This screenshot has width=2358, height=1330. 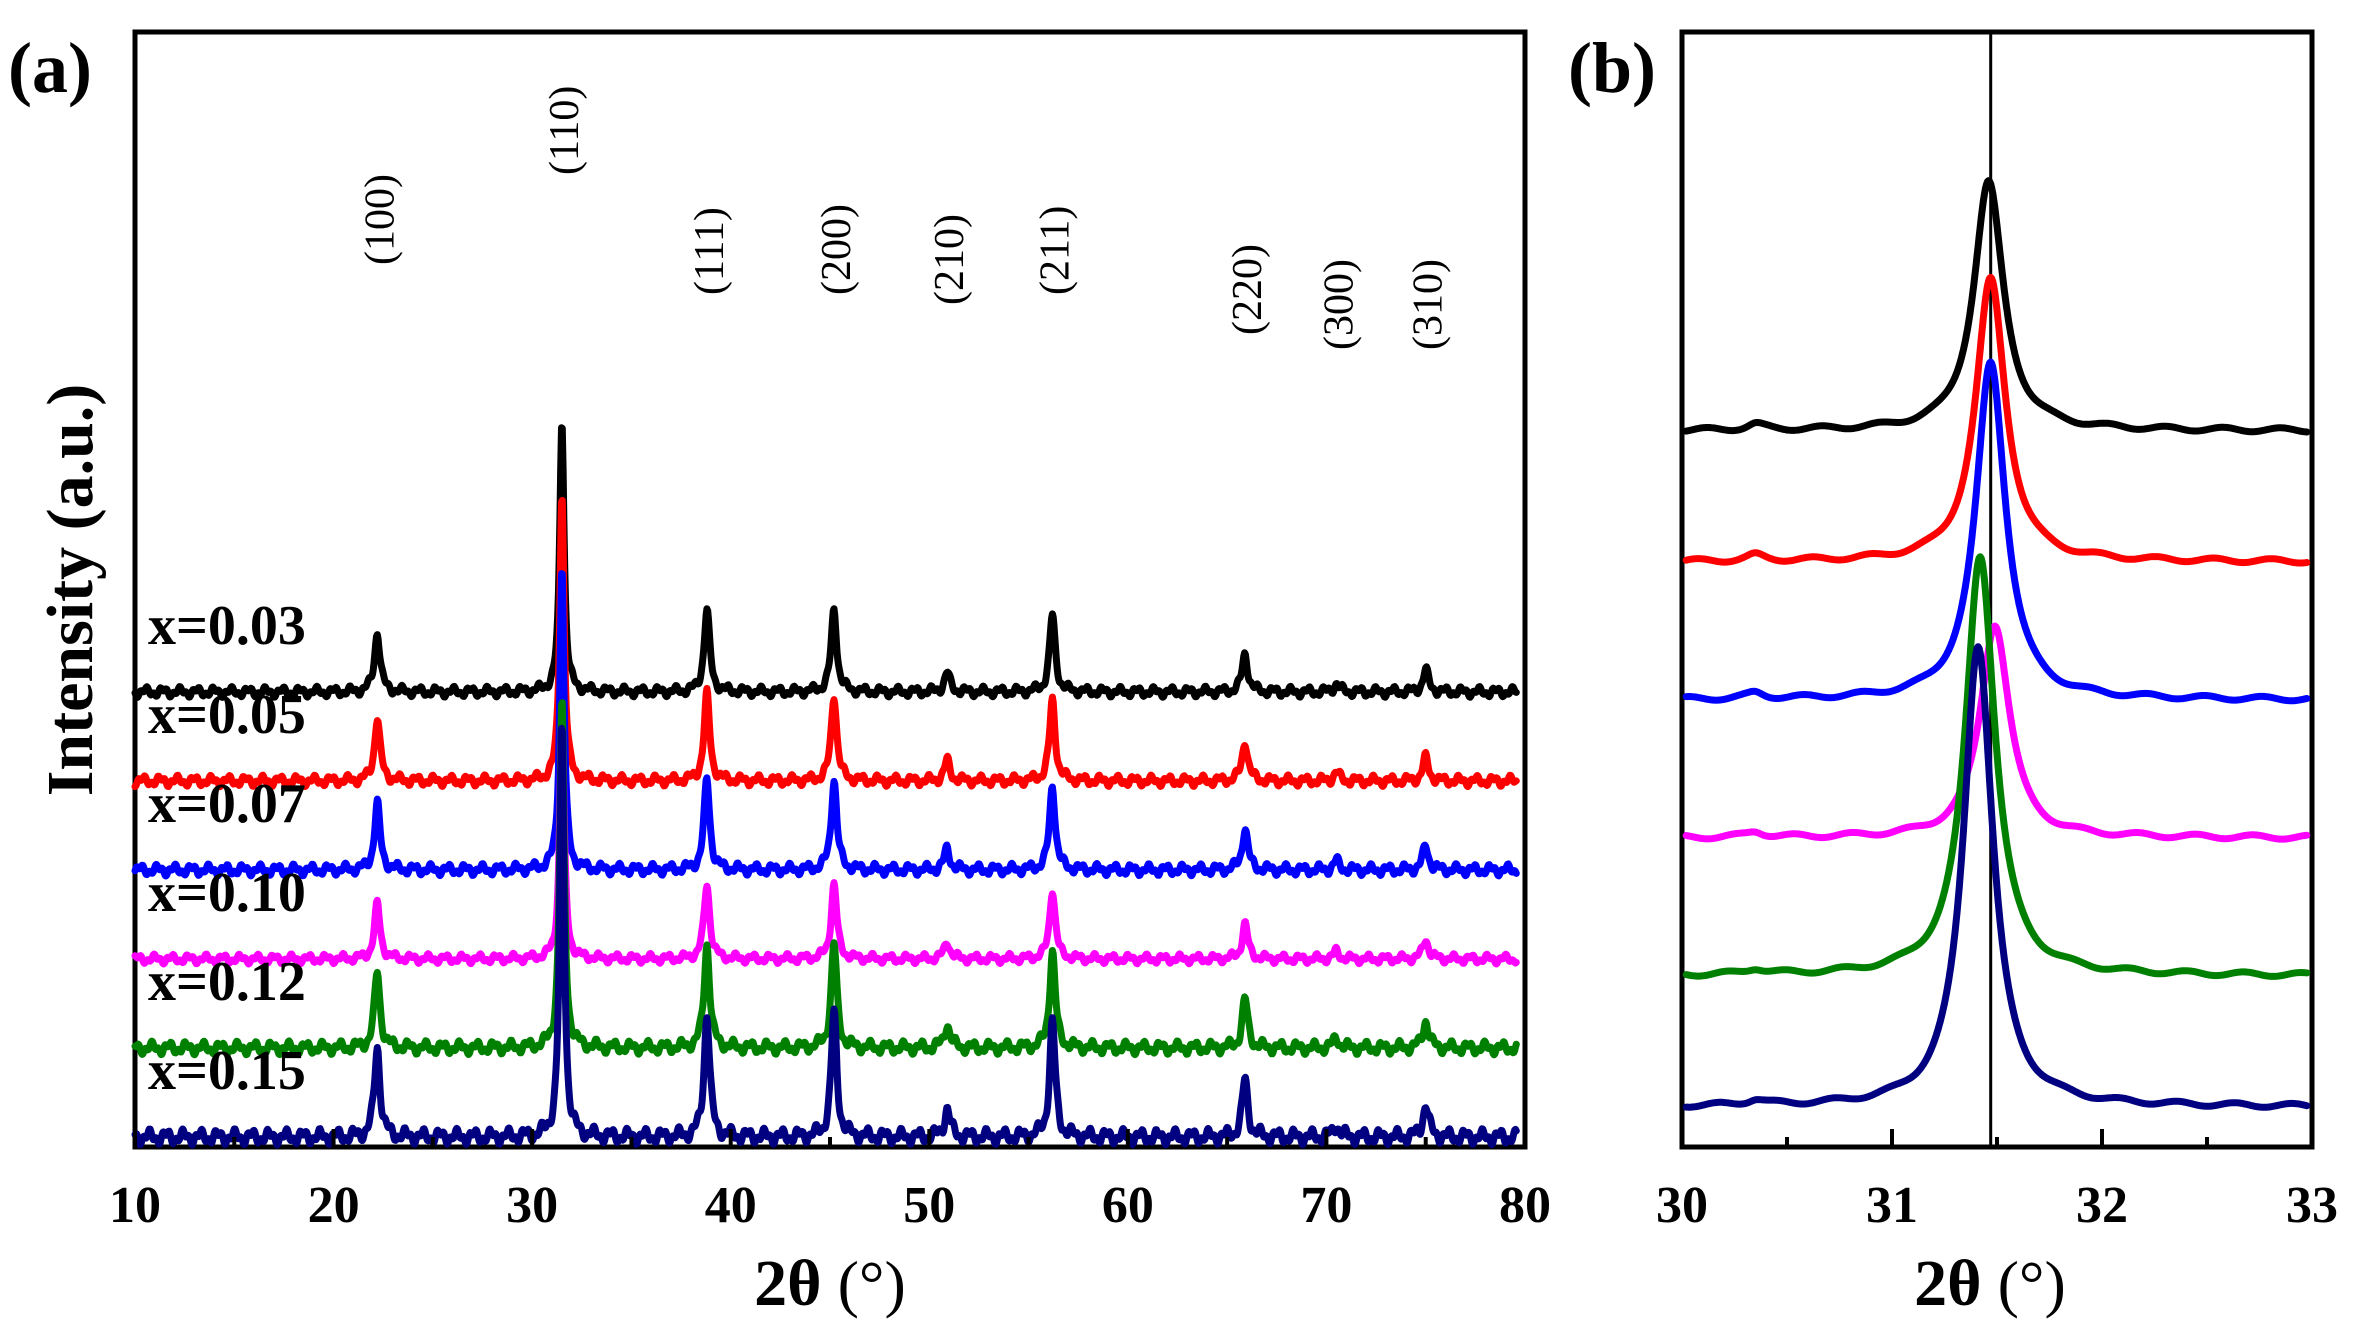 I want to click on panel-a-series-labels: x=0.03 x=0.05 x=0.07 x=0.10 x=0.12 x=0.15, so click(x=227, y=848).